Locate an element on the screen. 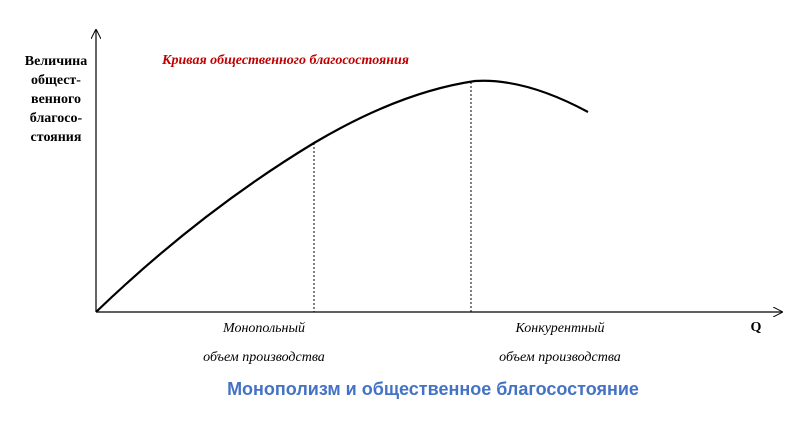 This screenshot has height=446, width=812. y-label-line: венного is located at coordinates (56, 99).